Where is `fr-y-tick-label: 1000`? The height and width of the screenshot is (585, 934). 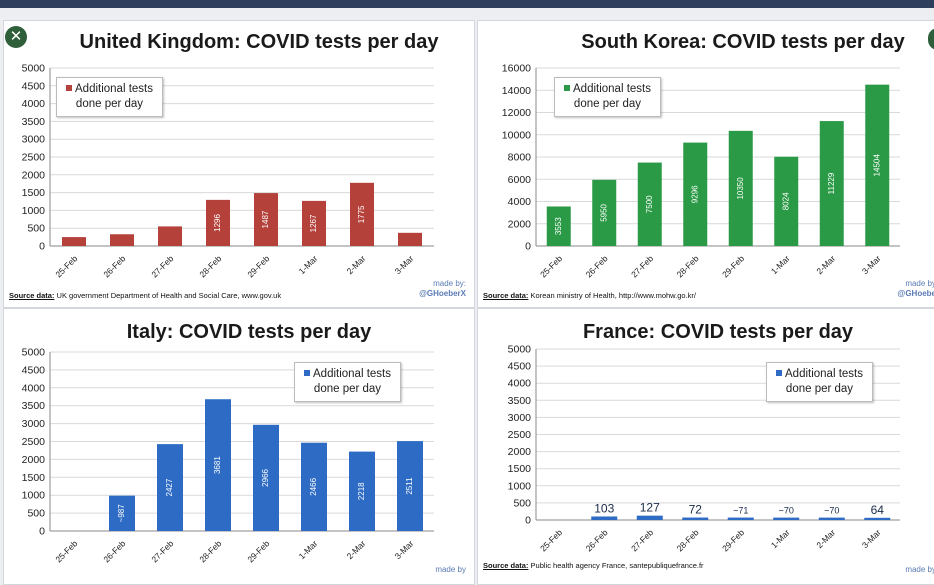 fr-y-tick-label: 1000 is located at coordinates (520, 486).